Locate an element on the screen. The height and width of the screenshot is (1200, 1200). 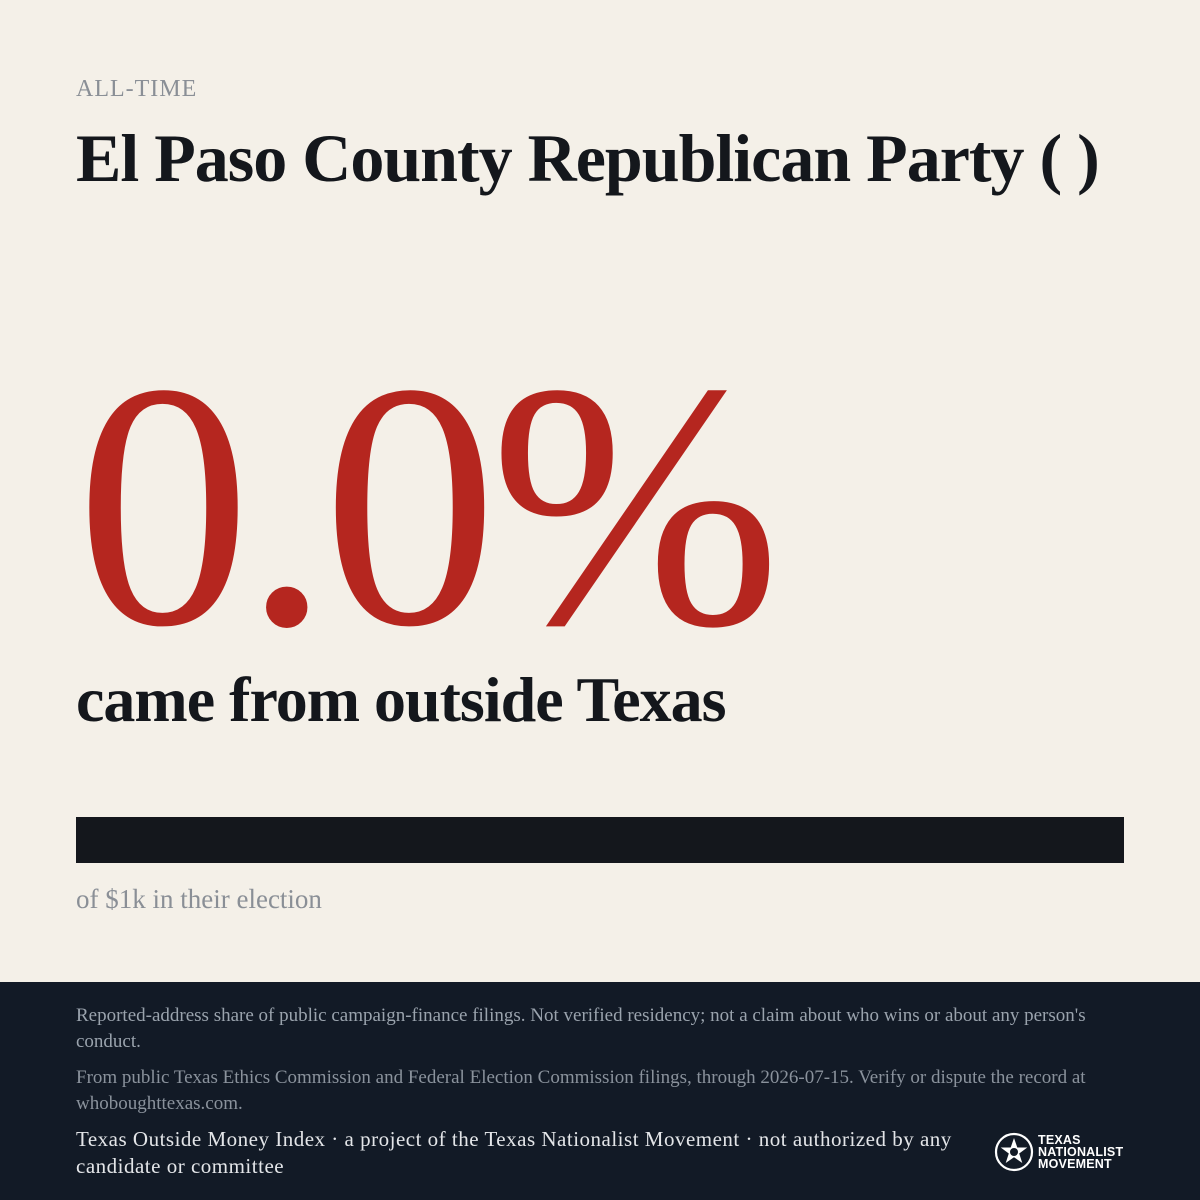
star-seal-icon is located at coordinates (1014, 1152).